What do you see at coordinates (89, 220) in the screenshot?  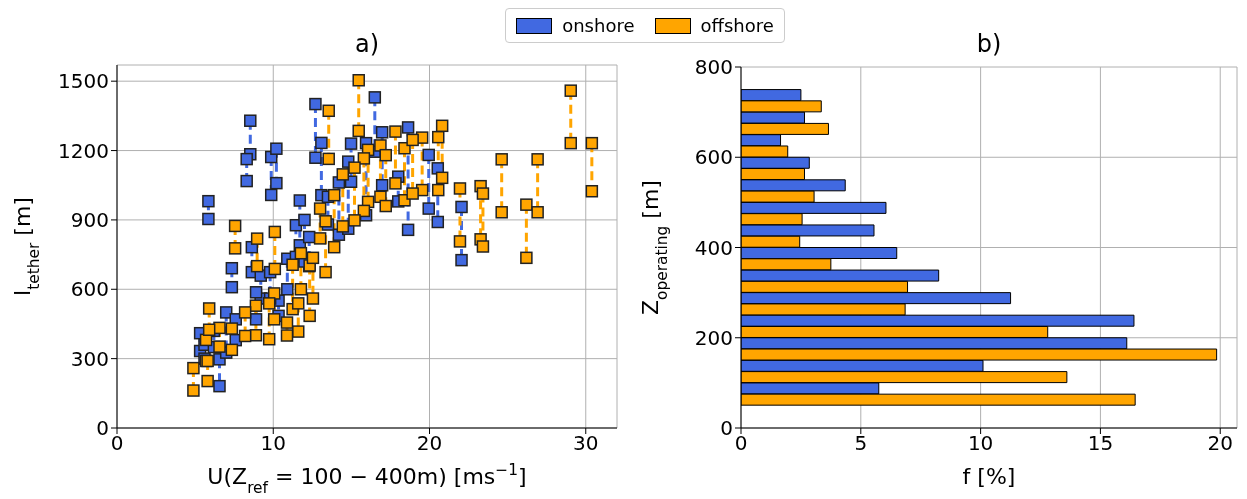 I see `y-tick-label: 900` at bounding box center [89, 220].